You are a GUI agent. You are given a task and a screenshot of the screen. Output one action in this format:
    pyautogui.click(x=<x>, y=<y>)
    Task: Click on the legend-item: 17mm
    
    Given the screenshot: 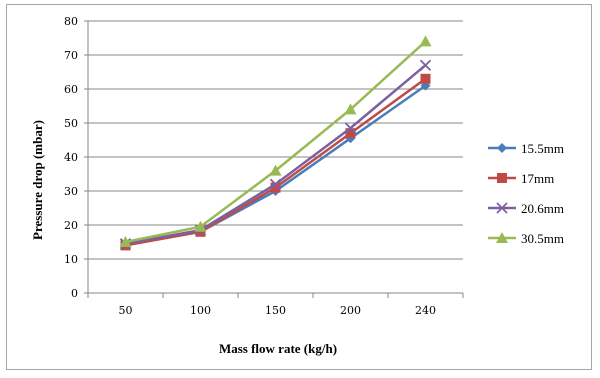 What is the action you would take?
    pyautogui.click(x=521, y=178)
    